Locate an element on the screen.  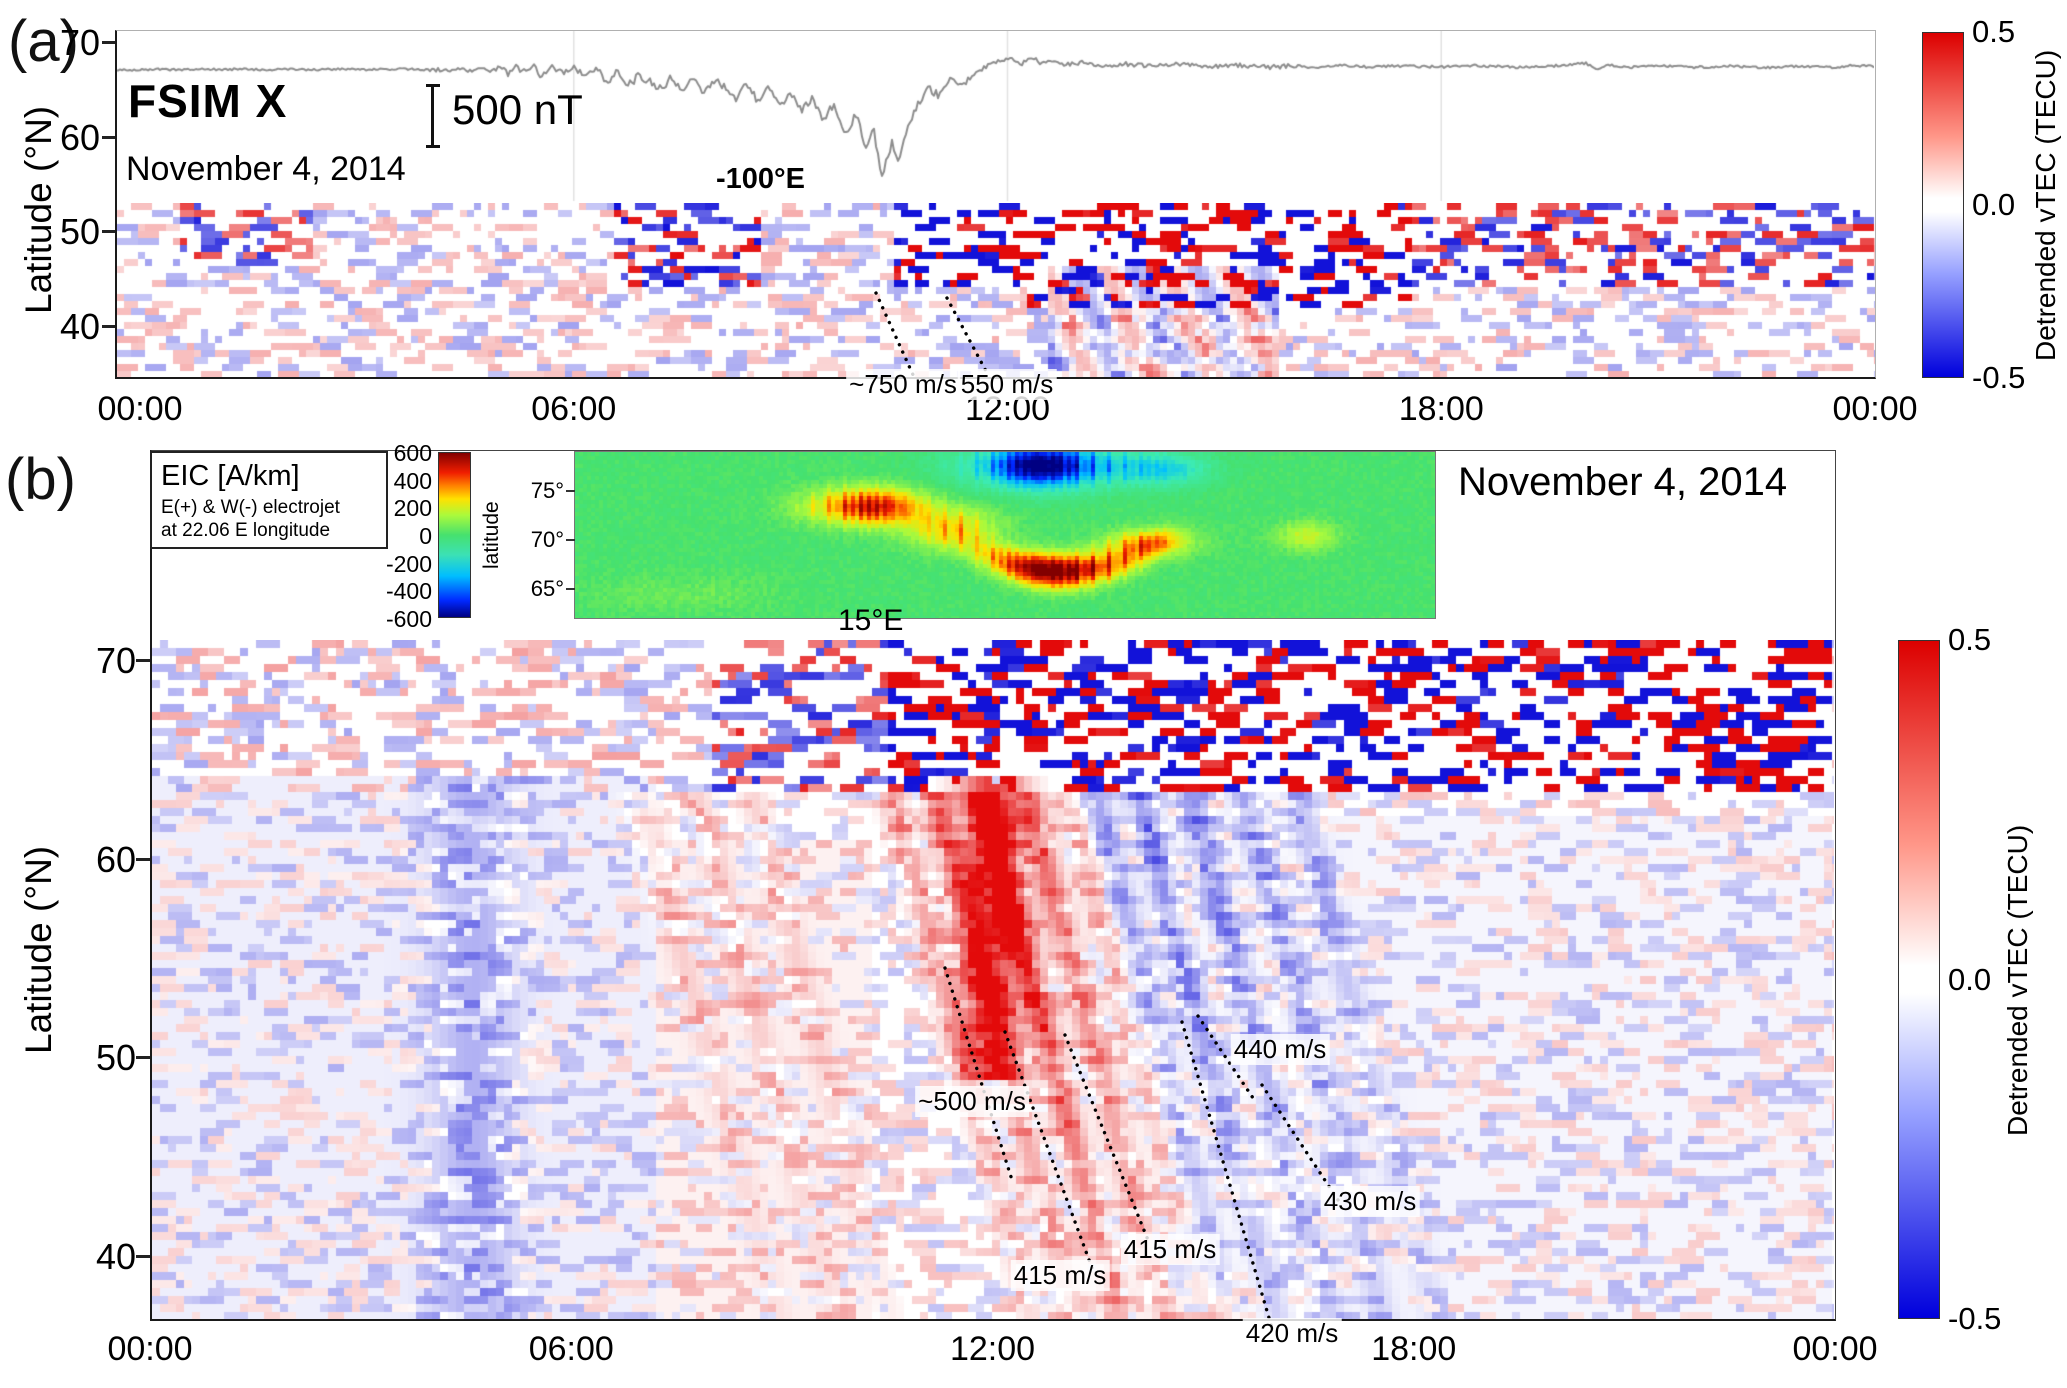
eic-colorbar-tick: 0 is located at coordinates (425, 536).